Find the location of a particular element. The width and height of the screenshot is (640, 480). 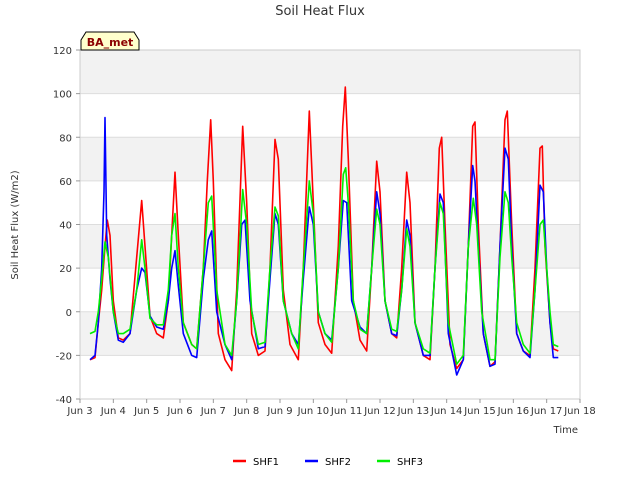

site-badge-box is located at coordinates (110, 41).